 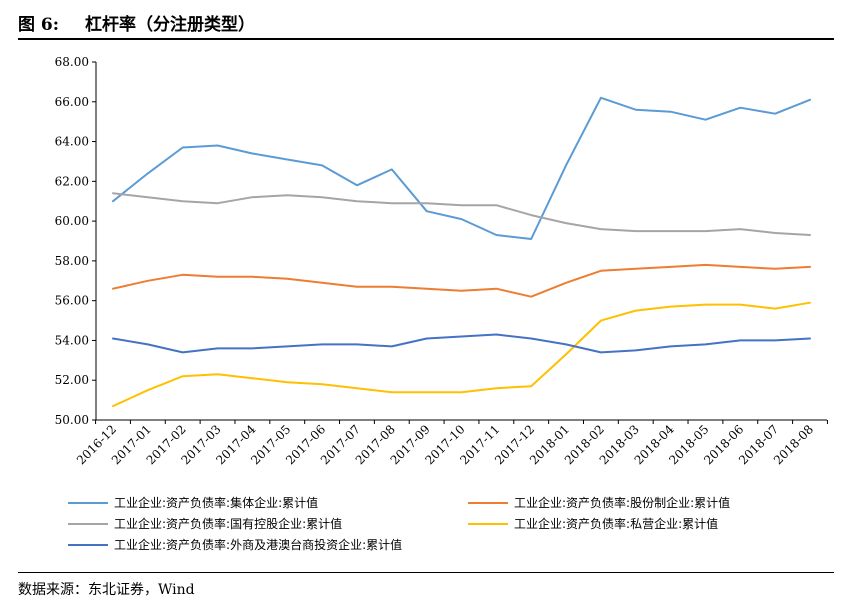 I want to click on legend-label: 工业企业:资产负债率:国有控股企业:累计值, so click(x=228, y=524).